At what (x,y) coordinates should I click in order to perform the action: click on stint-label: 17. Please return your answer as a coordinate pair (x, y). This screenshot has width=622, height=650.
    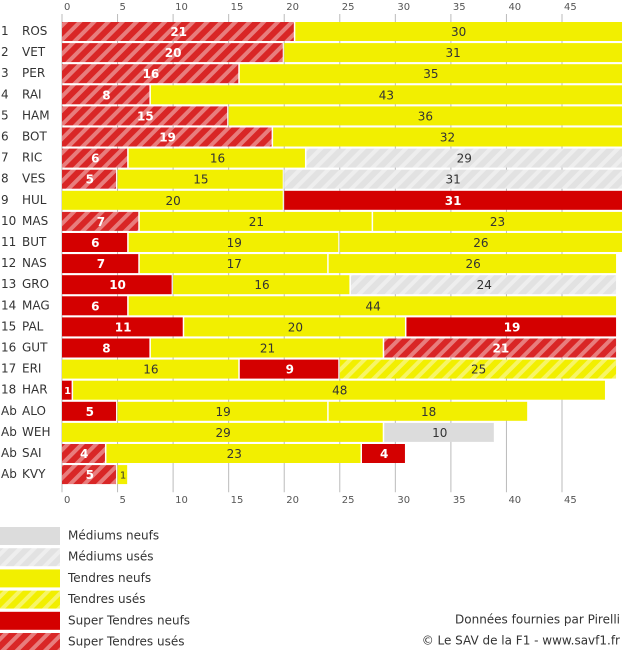
    Looking at the image, I should click on (234, 264).